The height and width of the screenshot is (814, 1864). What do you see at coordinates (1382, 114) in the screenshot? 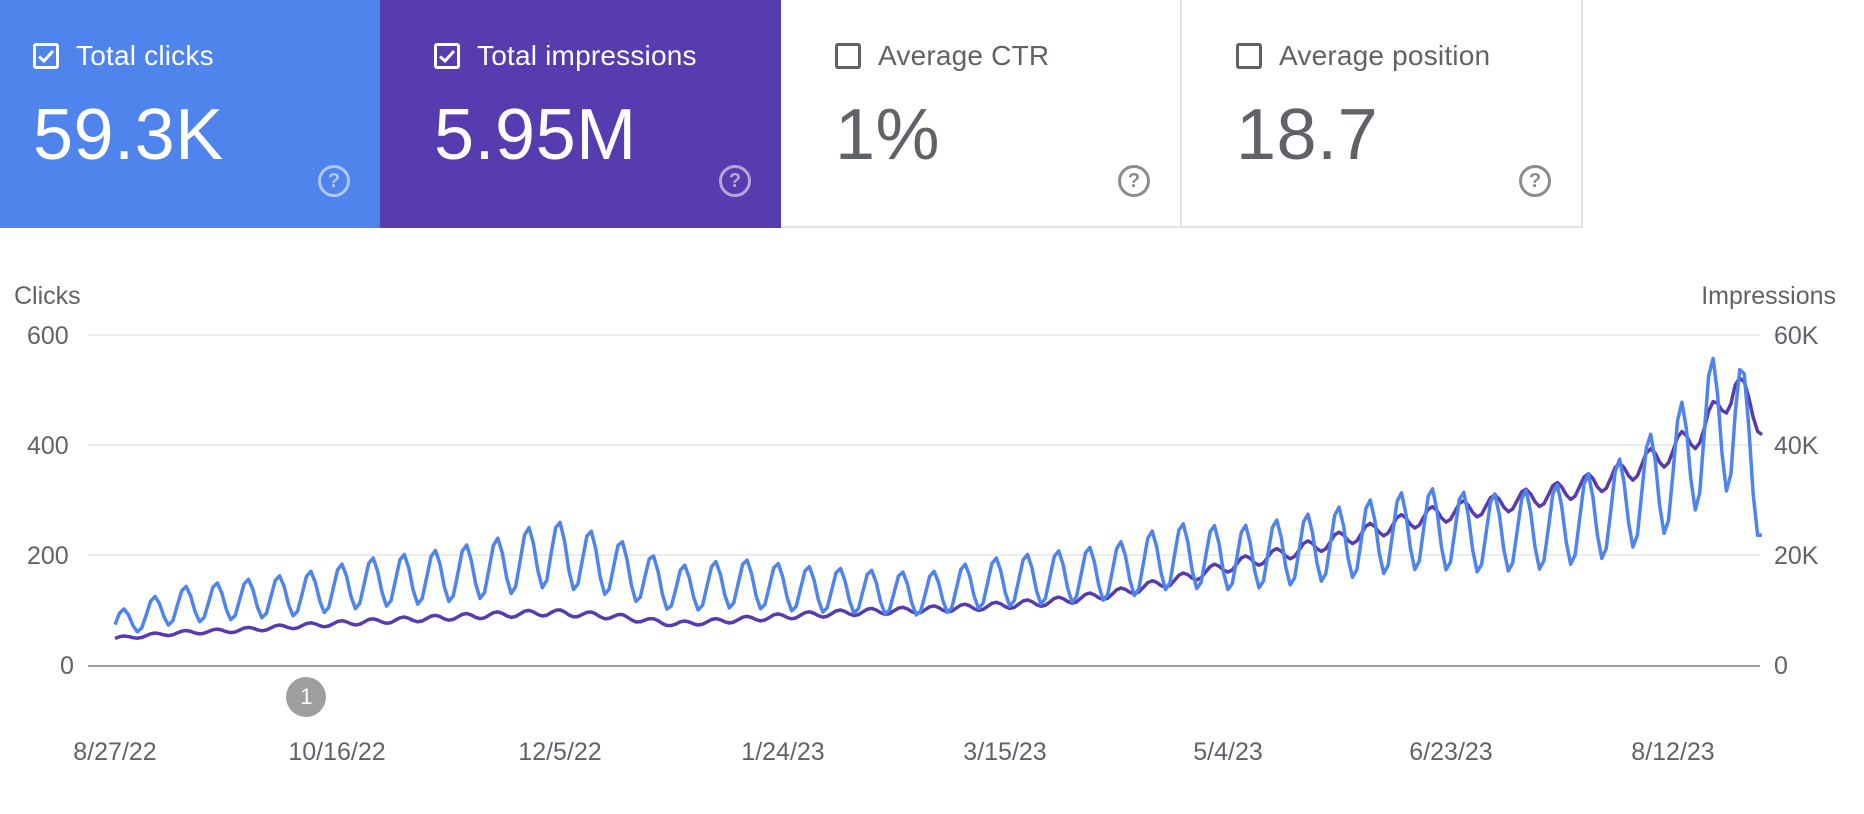
I see `average-position-card: Average position 18.7 ?` at bounding box center [1382, 114].